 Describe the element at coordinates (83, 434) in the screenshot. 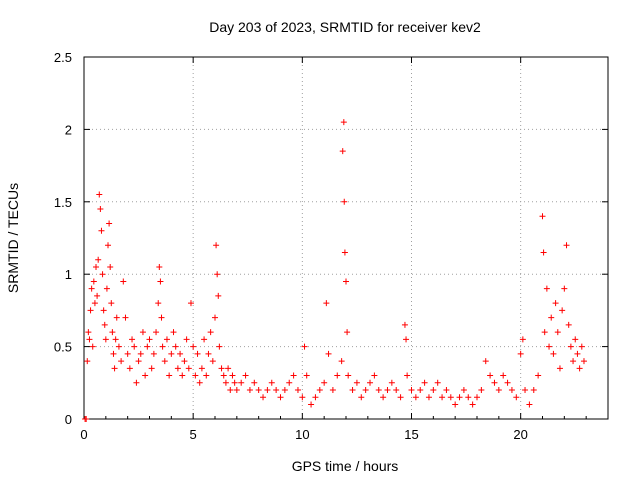

I see `x-tick-label: 0` at that location.